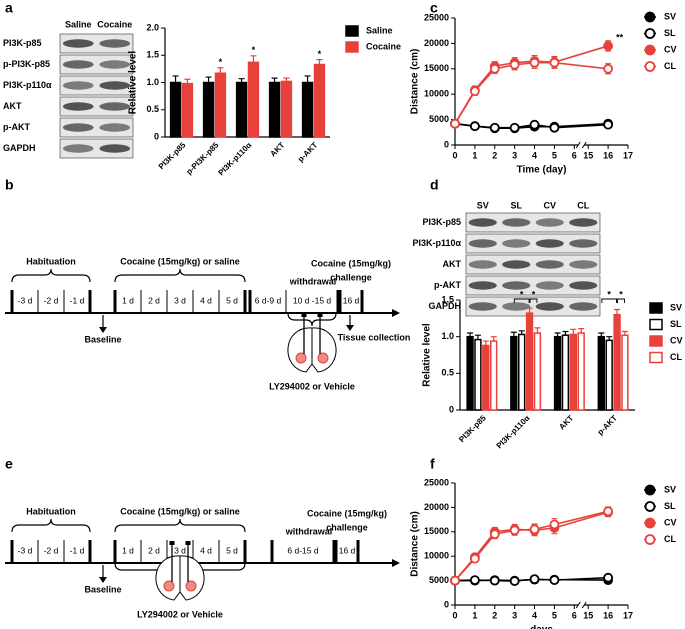  What do you see at coordinates (152, 109) in the screenshot?
I see `y-tick-label: 0.5` at bounding box center [152, 109].